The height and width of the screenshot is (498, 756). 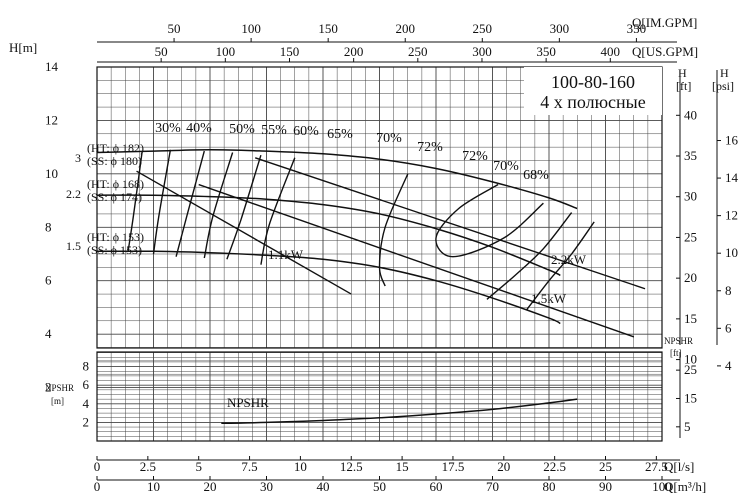 What do you see at coordinates (168, 128) in the screenshot?
I see `efficiency-label: 30%` at bounding box center [168, 128].